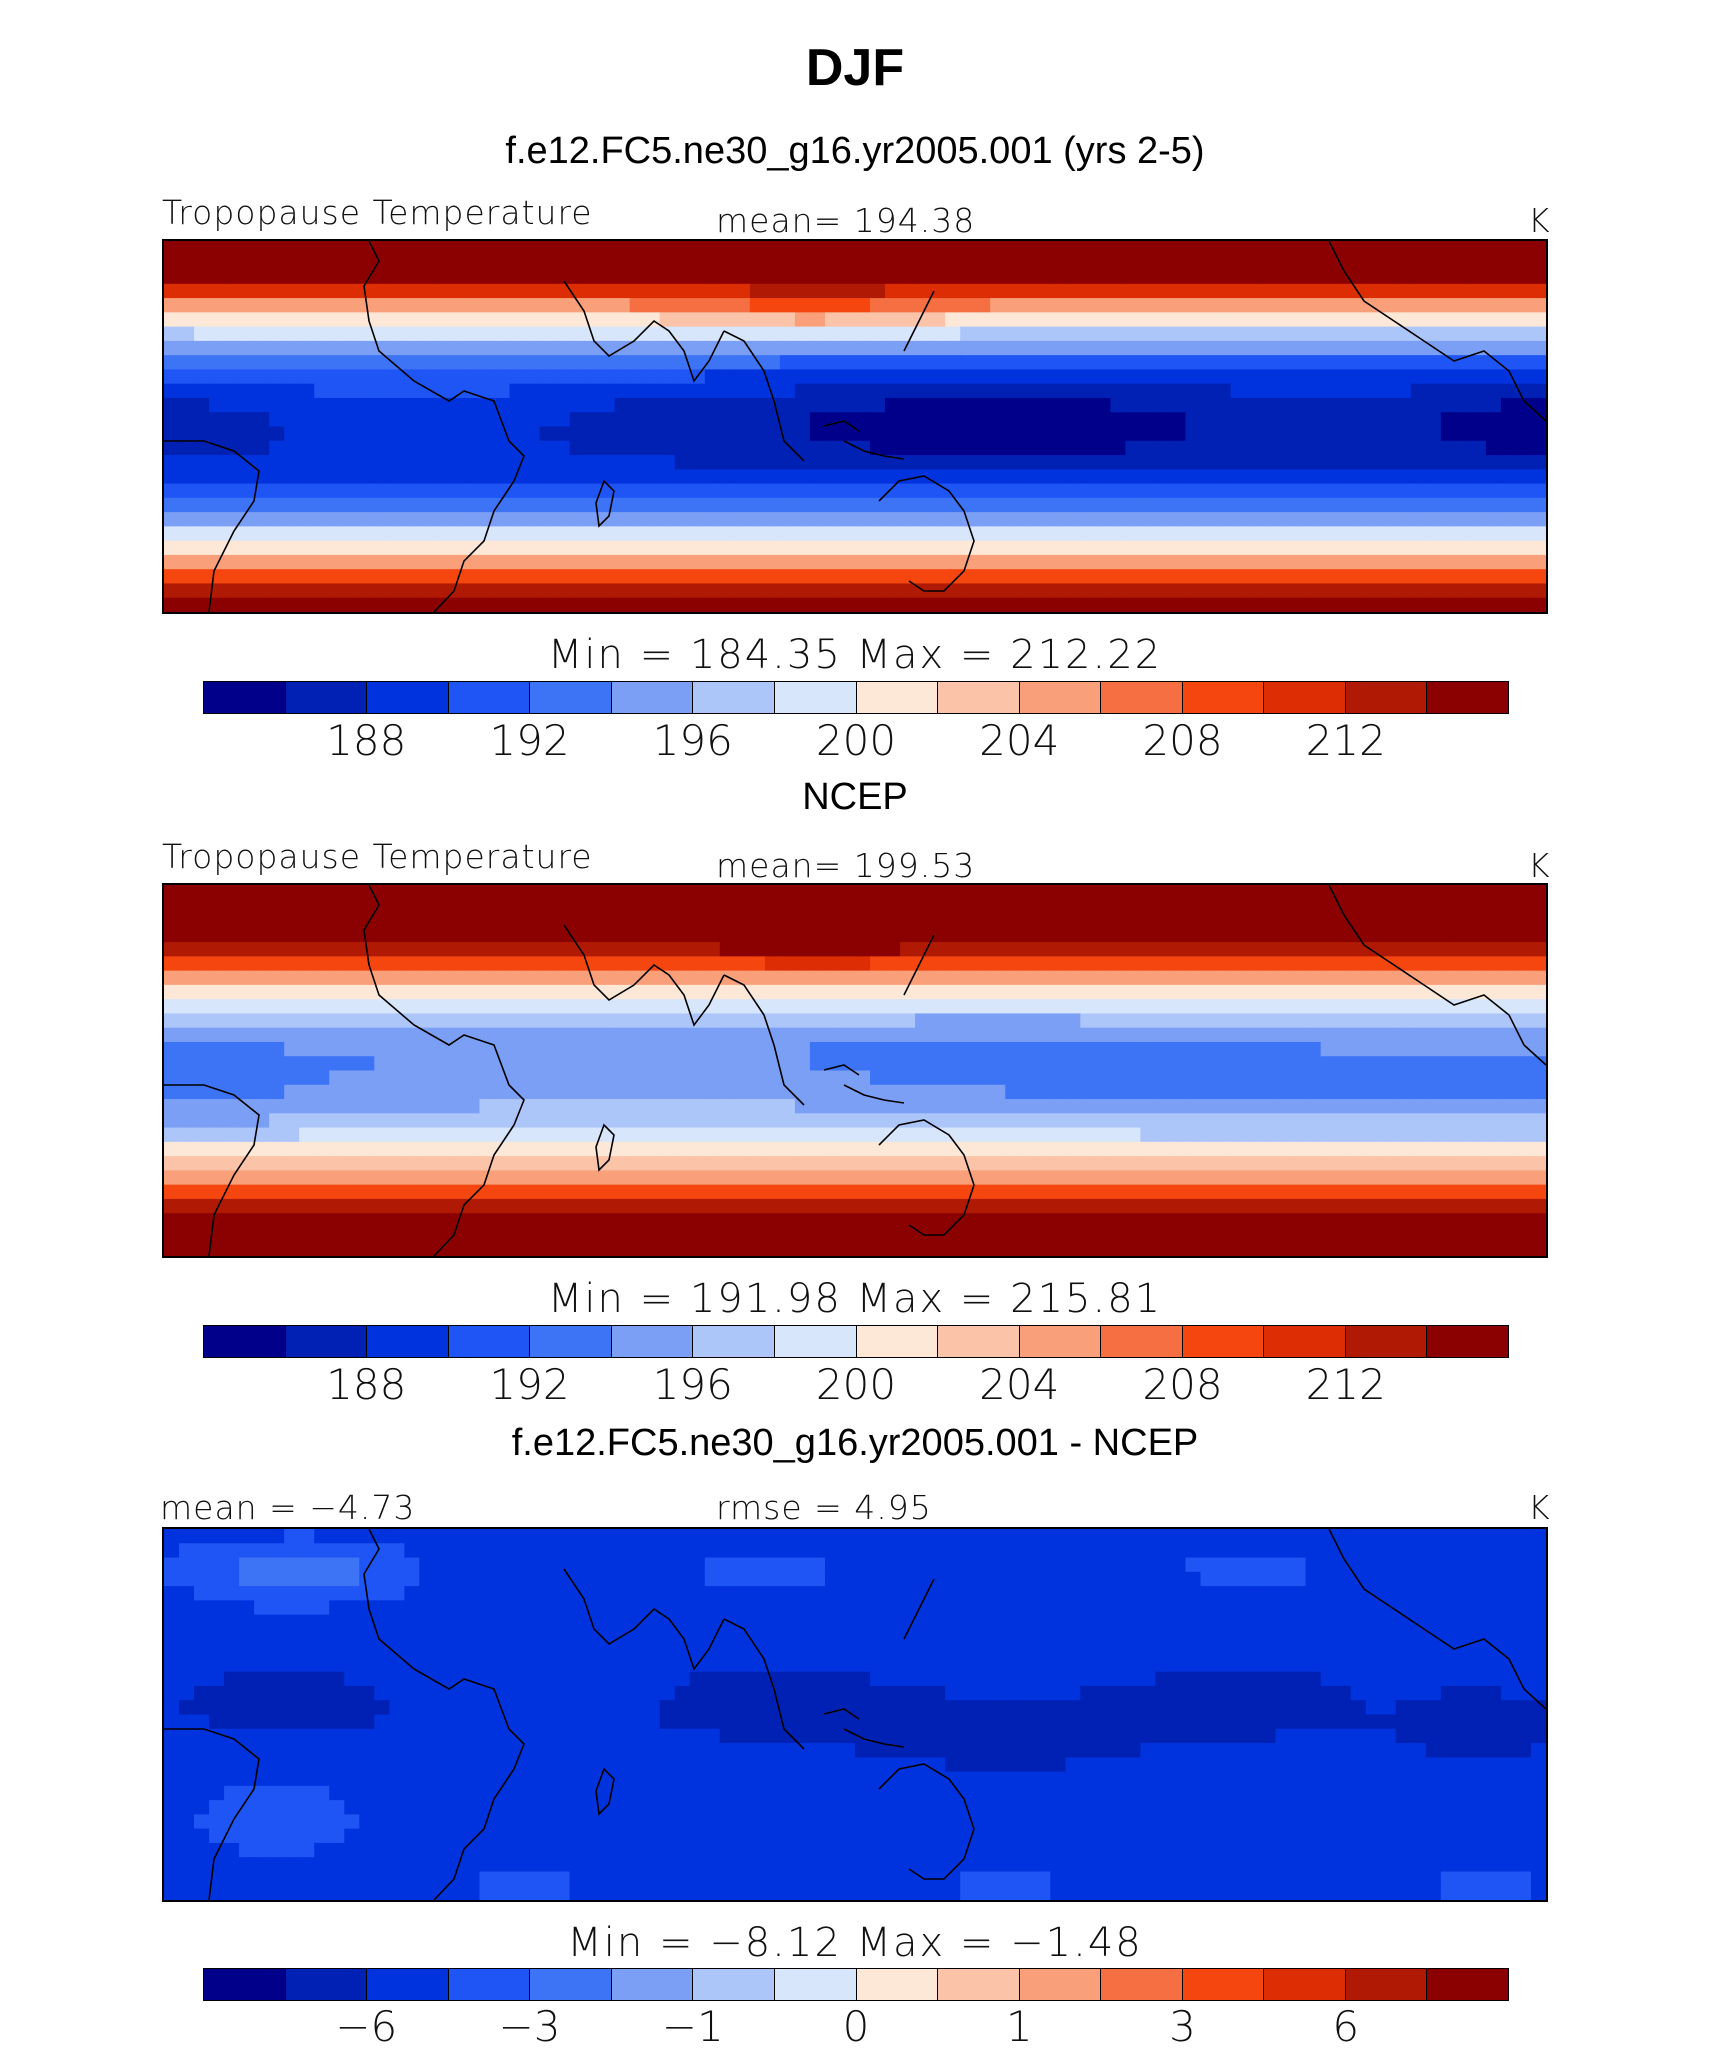  What do you see at coordinates (855, 1299) in the screenshot?
I see `panel2-minmax: Min = 191.98 Max = 215.81` at bounding box center [855, 1299].